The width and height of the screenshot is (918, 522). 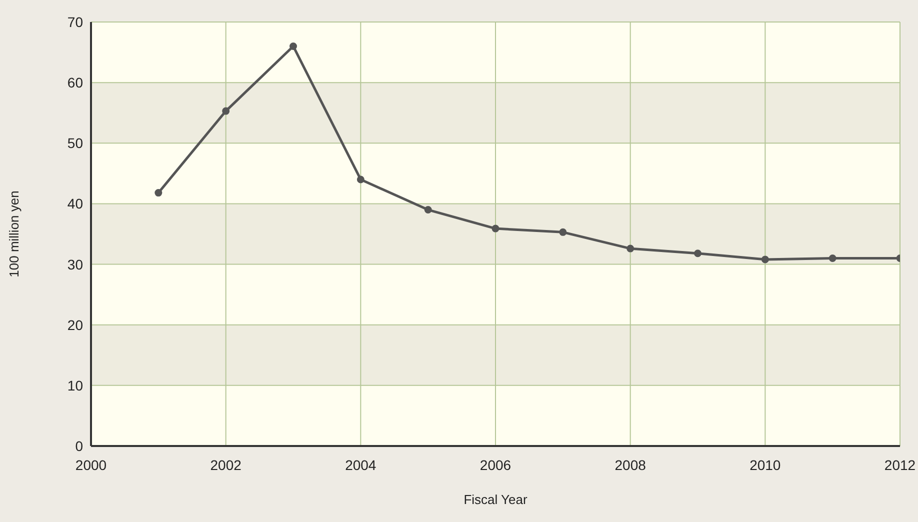 I want to click on y-tick-label: 40, so click(x=75, y=204).